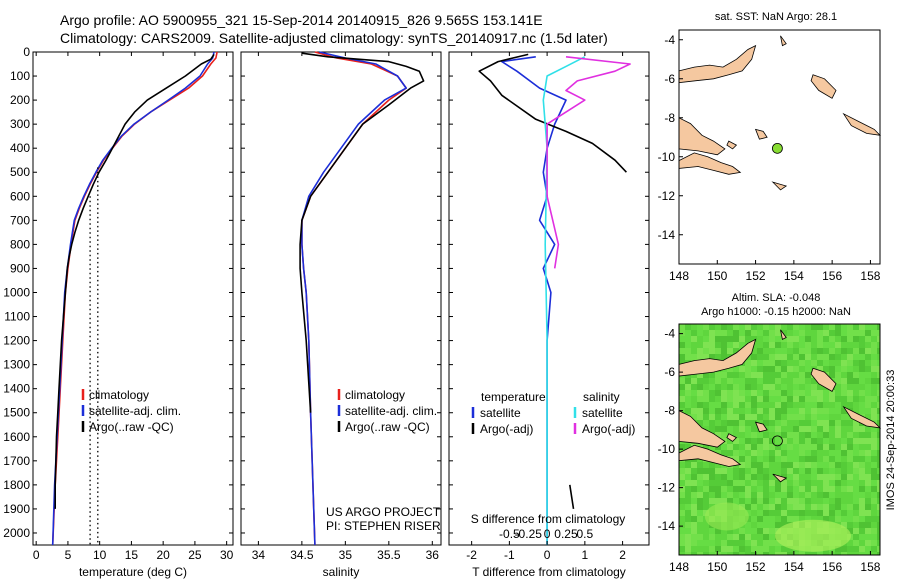 Image resolution: width=900 pixels, height=580 pixels. What do you see at coordinates (891, 440) in the screenshot?
I see `side-timestamp-label: IMOS 24-Sep-2014 20:00:33` at bounding box center [891, 440].